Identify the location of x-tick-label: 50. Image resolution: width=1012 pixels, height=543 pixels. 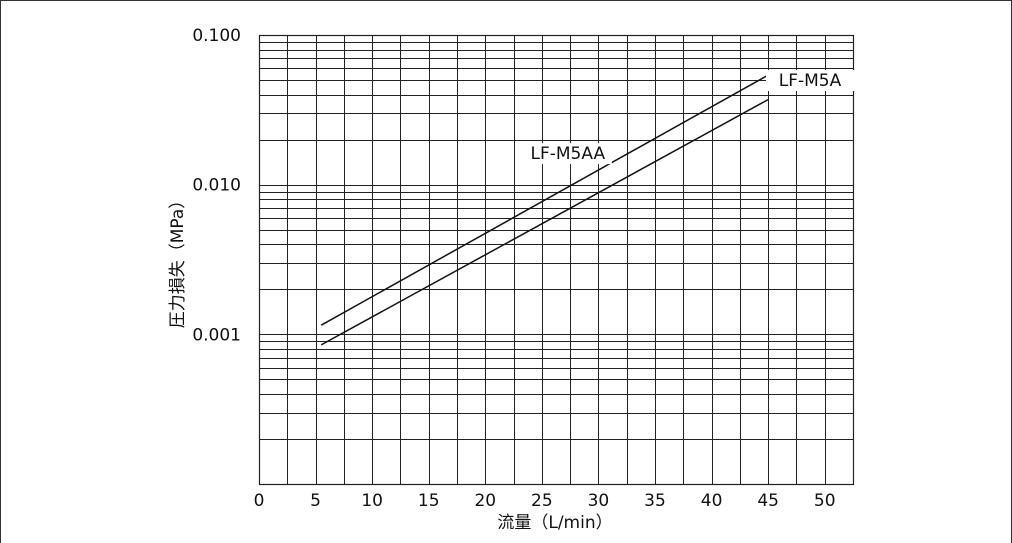
(825, 501).